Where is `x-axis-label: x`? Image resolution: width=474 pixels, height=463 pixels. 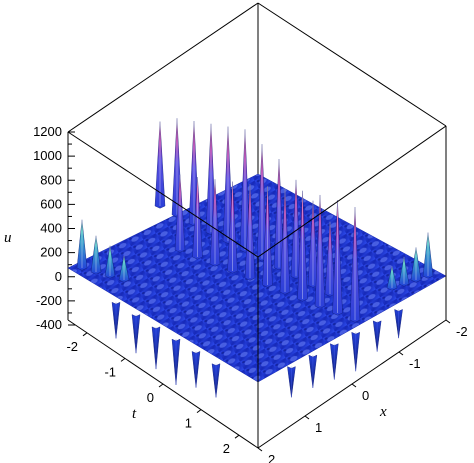 x-axis-label: x is located at coordinates (383, 412).